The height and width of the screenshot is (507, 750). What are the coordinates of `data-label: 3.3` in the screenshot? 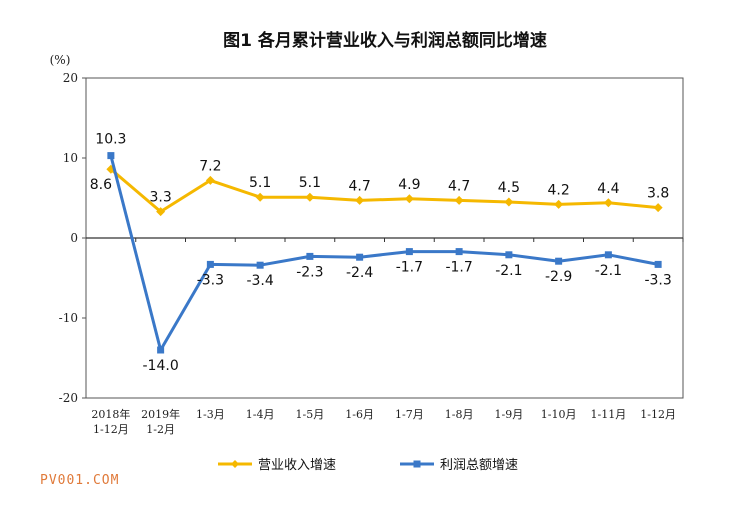 It's located at (160, 198).